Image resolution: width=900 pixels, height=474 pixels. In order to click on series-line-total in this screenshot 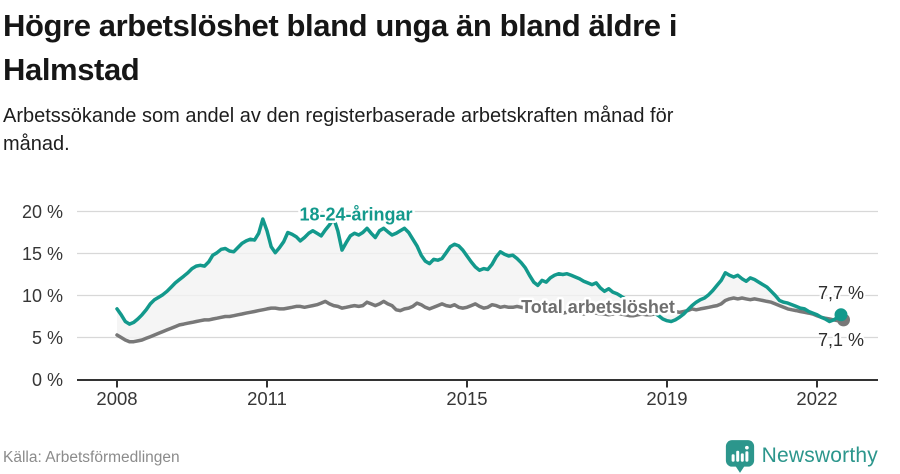, I will do `click(479, 320)`.